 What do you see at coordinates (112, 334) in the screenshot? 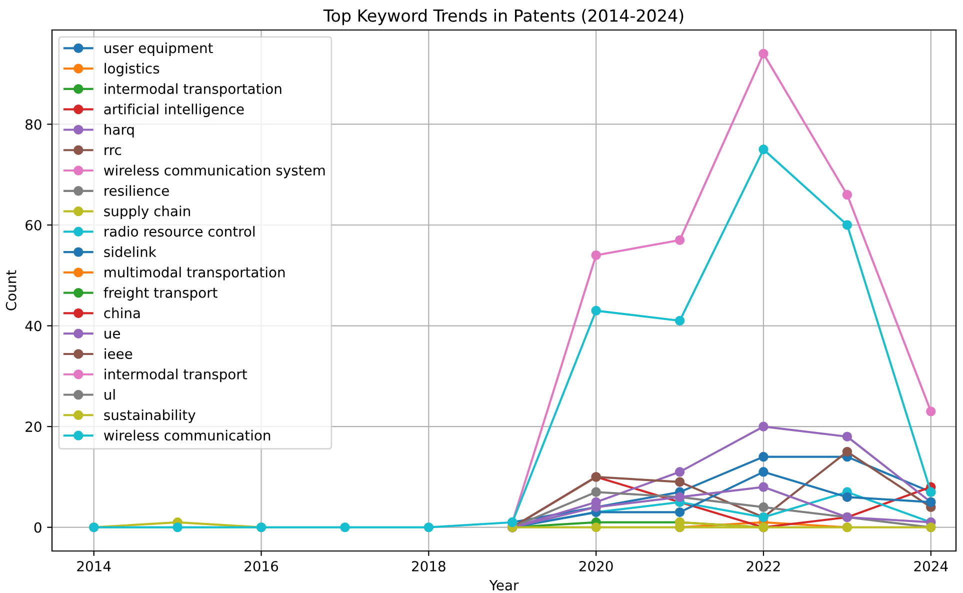
I see `legend-label: ue` at bounding box center [112, 334].